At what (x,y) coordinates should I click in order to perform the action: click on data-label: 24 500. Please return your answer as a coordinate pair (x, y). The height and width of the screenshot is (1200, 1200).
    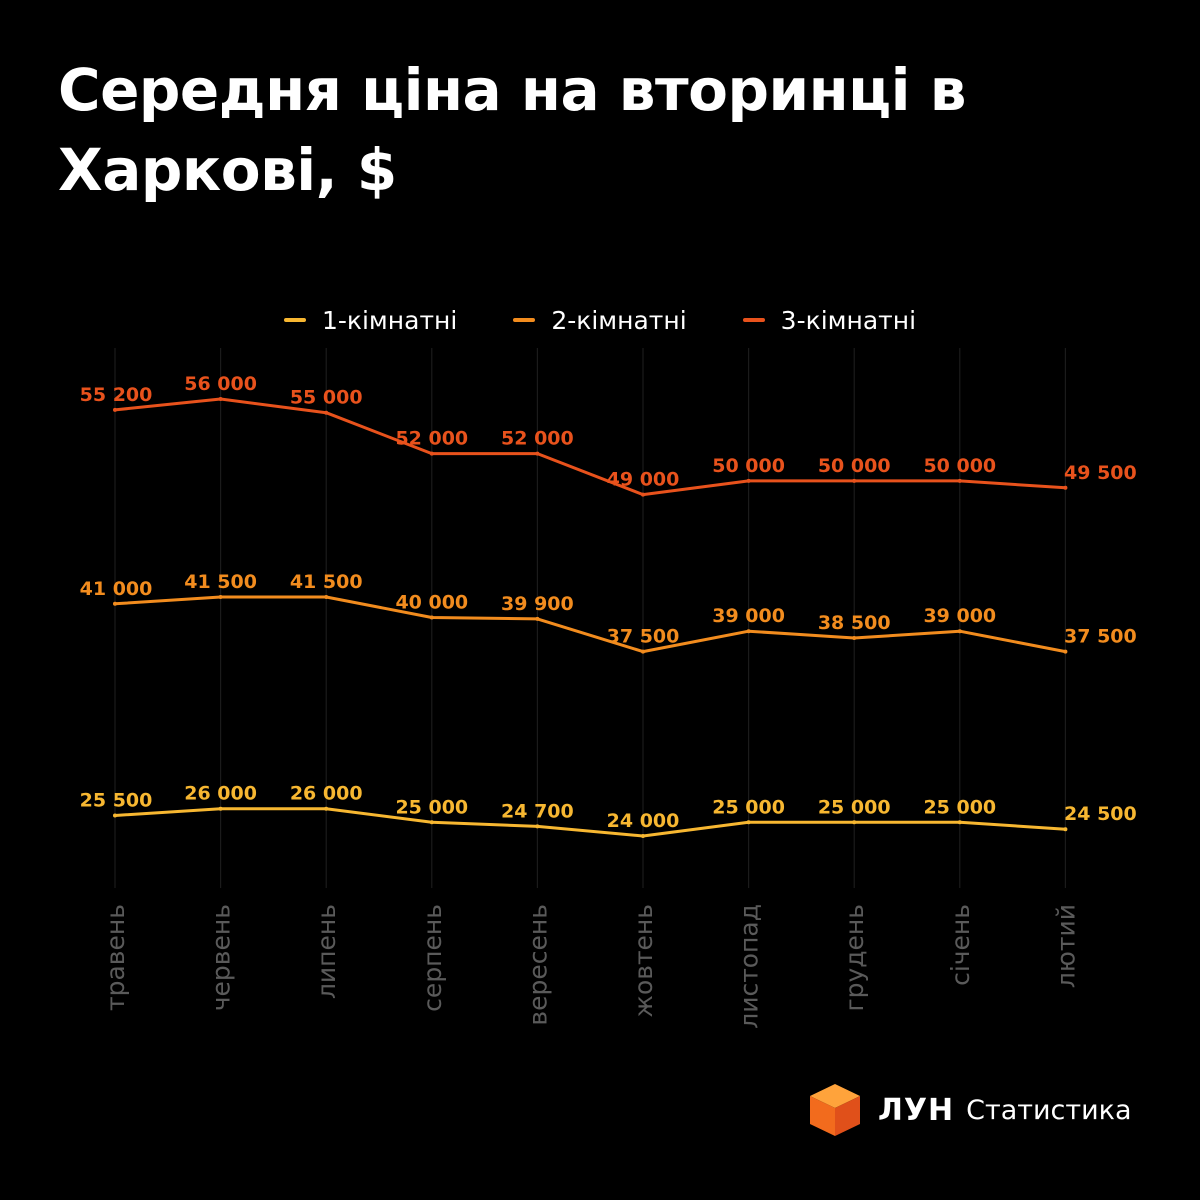
    Looking at the image, I should click on (1100, 814).